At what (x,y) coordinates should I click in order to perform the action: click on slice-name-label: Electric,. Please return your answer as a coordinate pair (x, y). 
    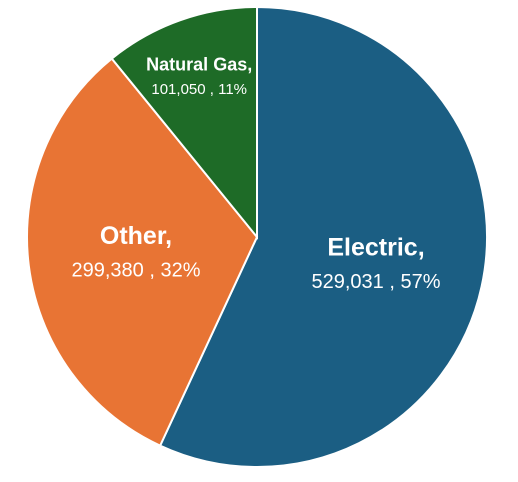
    Looking at the image, I should click on (375, 247).